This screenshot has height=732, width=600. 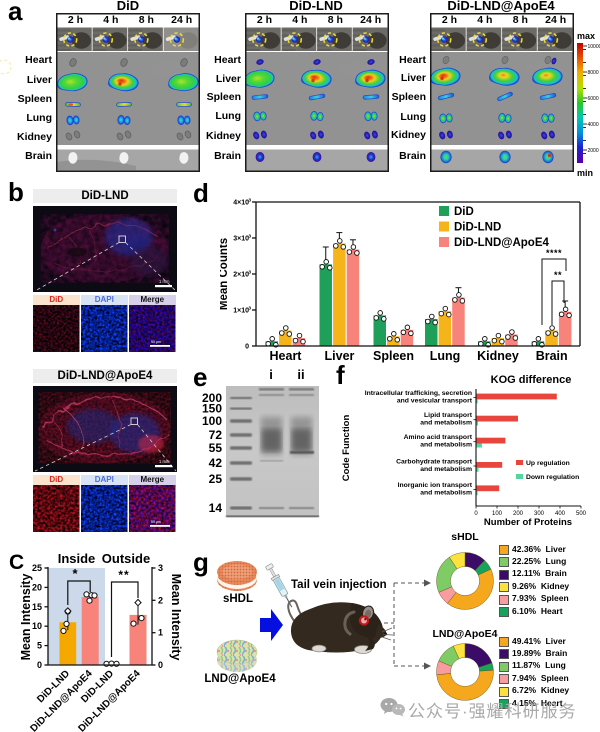 What do you see at coordinates (346, 448) in the screenshot?
I see `svg-text: Code Function` at bounding box center [346, 448].